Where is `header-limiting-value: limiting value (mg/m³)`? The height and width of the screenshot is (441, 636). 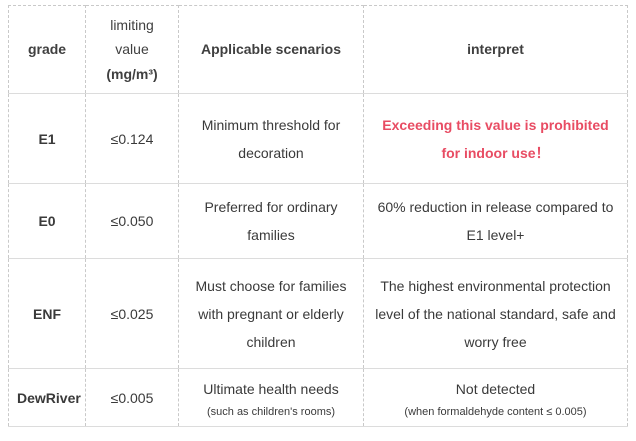 header-limiting-value: limiting value (mg/m³) is located at coordinates (132, 49).